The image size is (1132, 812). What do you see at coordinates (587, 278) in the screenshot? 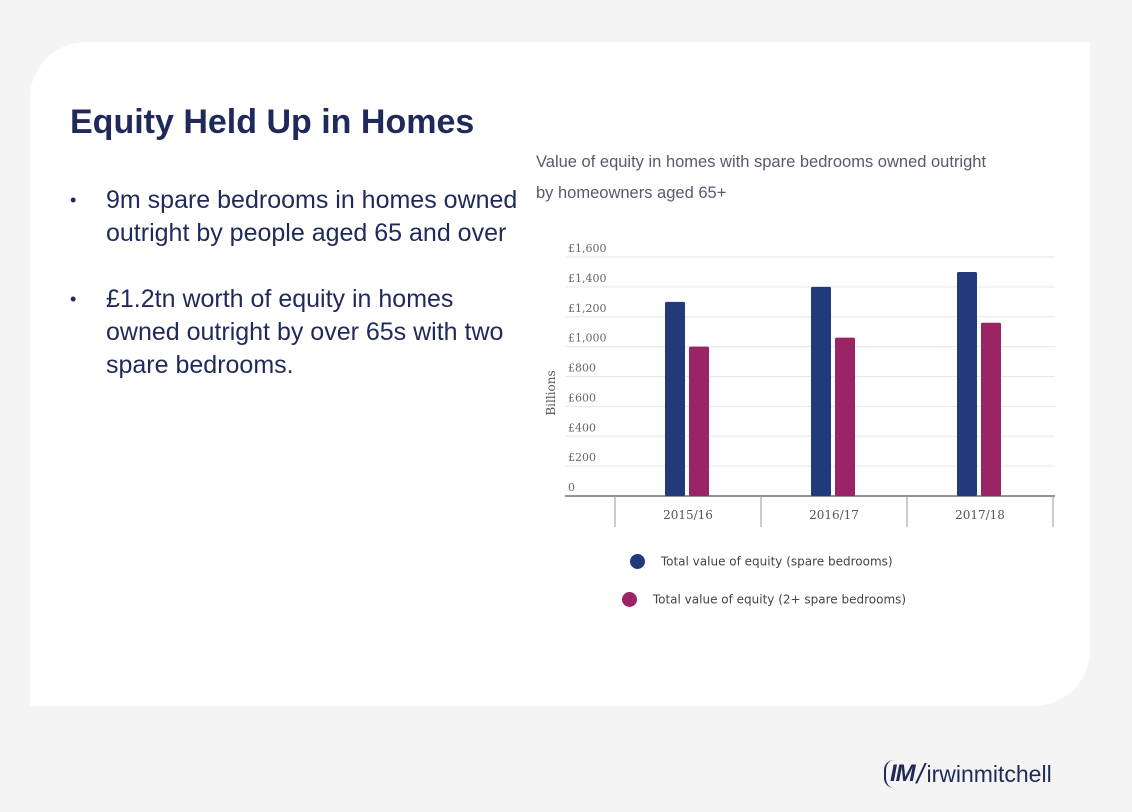
I see `y-tick-label: £1,400` at bounding box center [587, 278].